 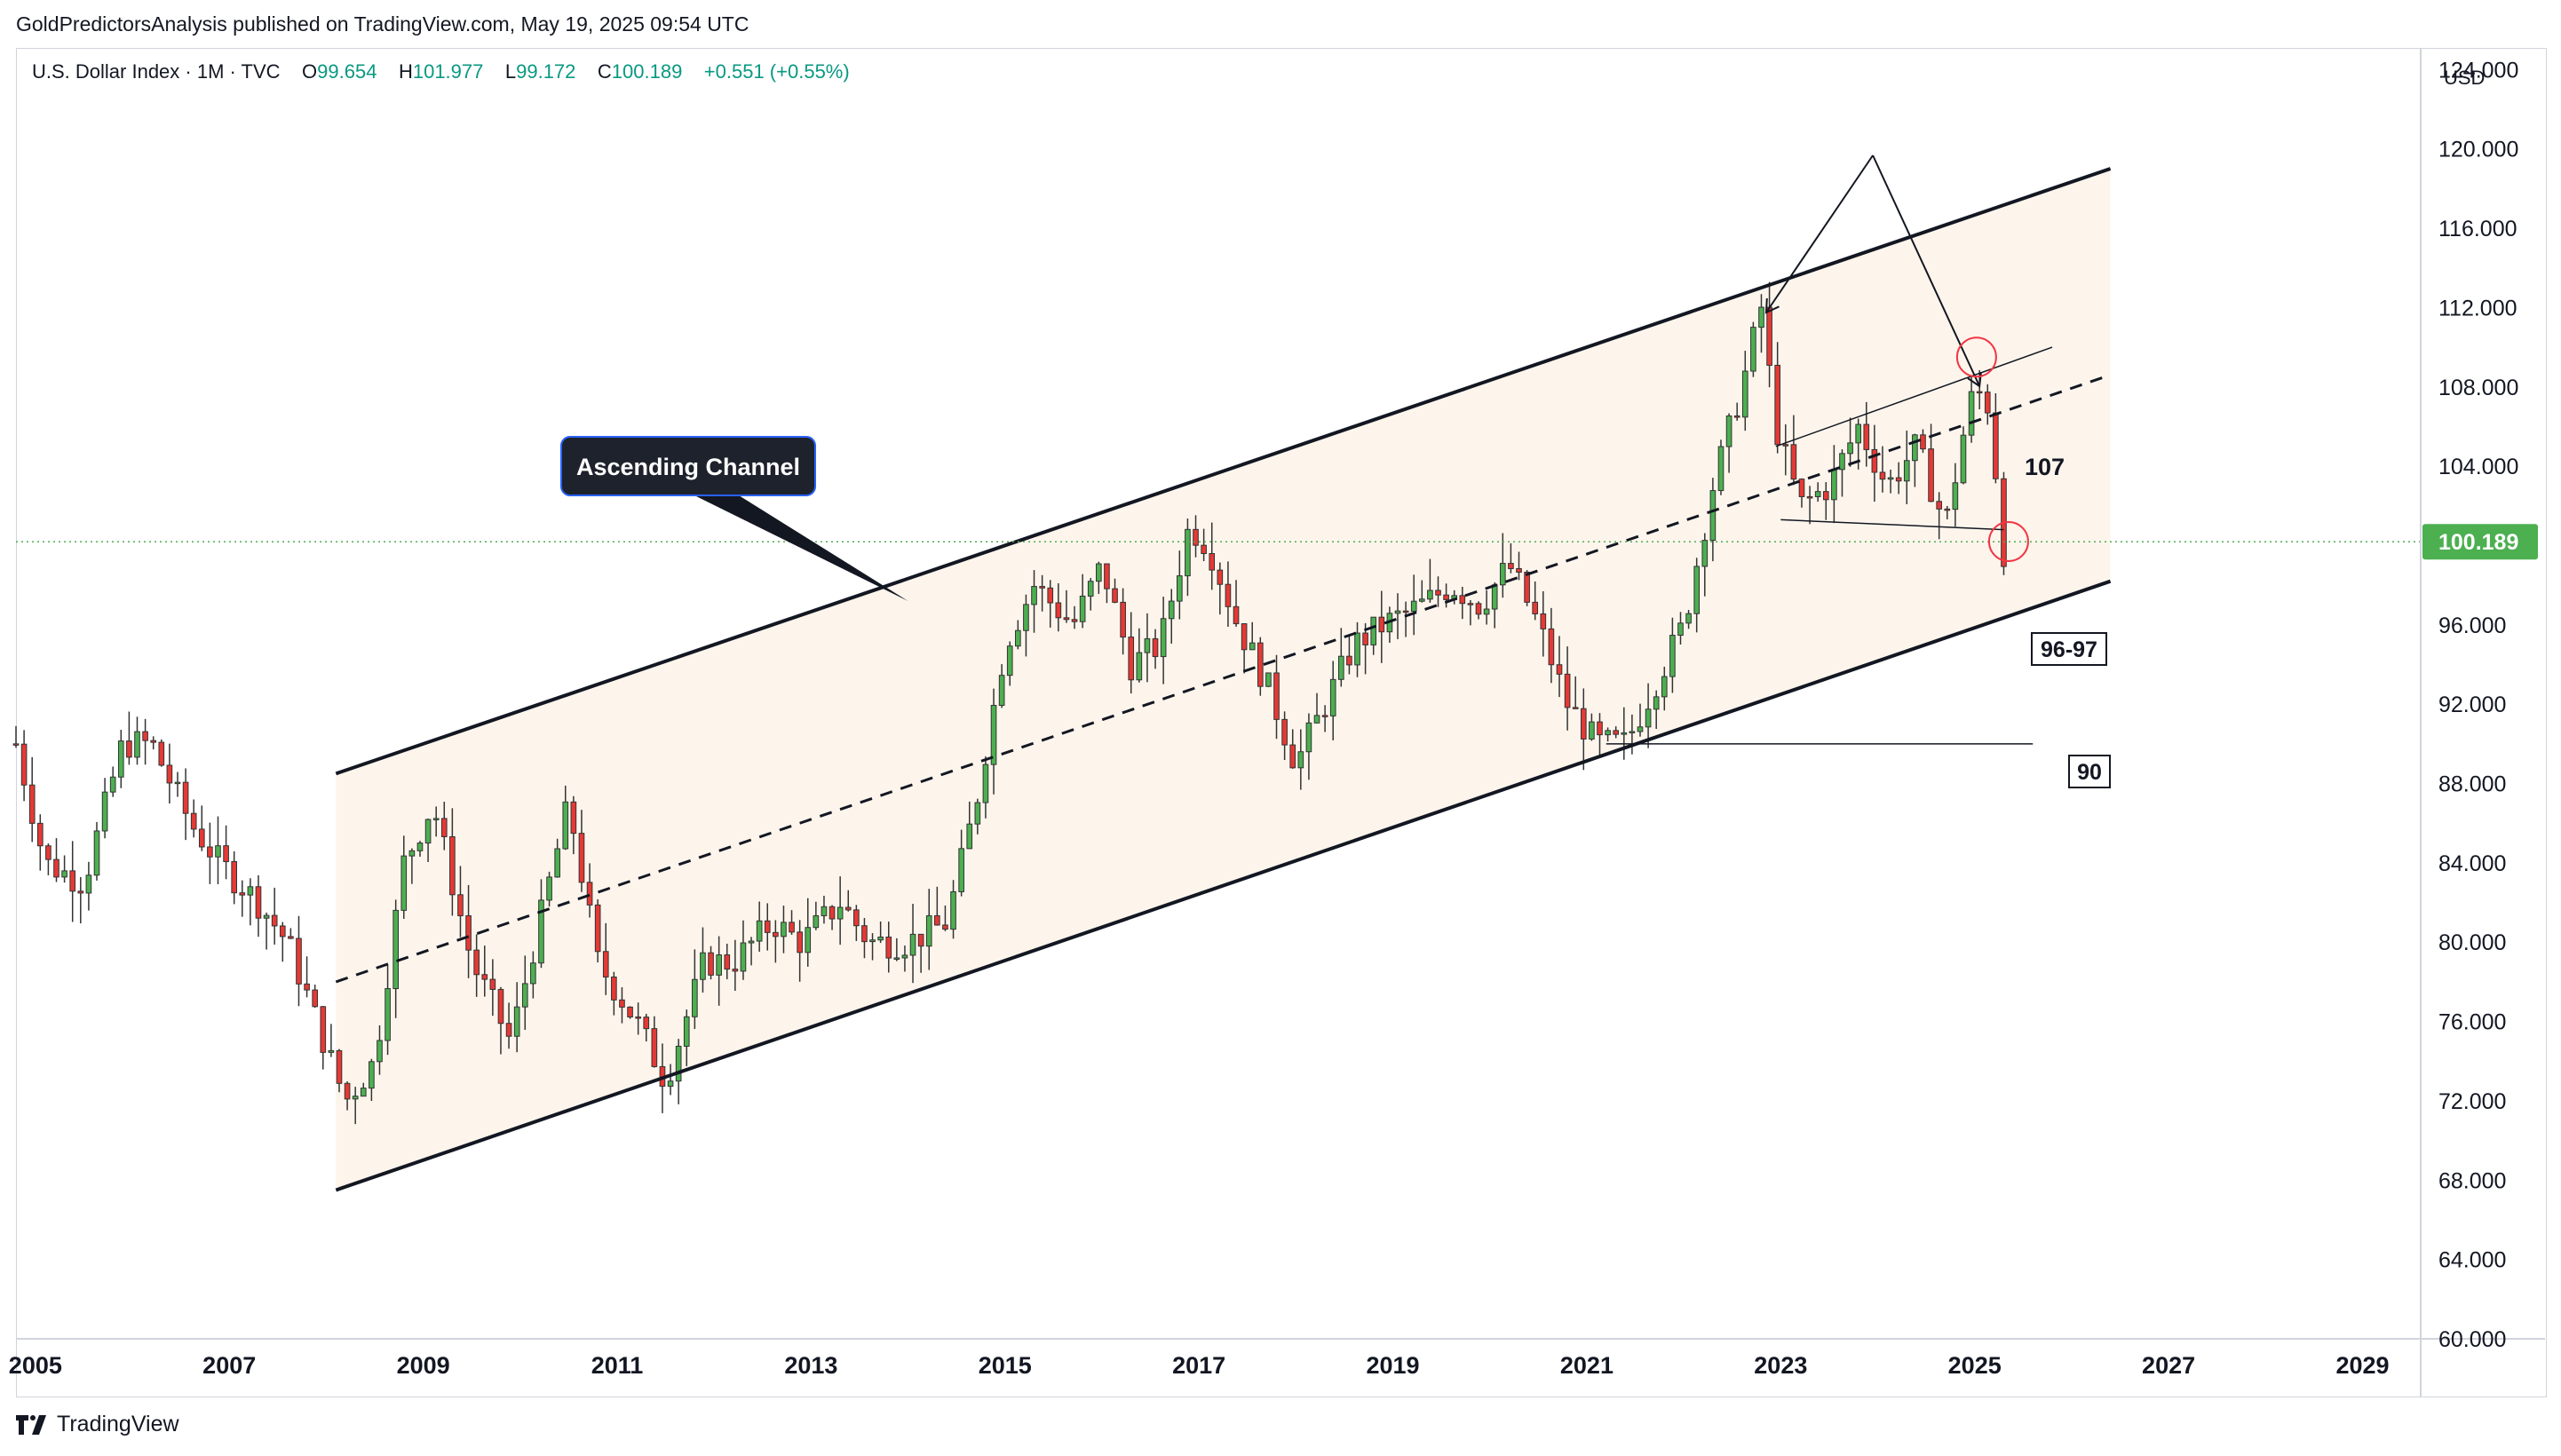 What do you see at coordinates (310, 71) in the screenshot?
I see `open-label: O` at bounding box center [310, 71].